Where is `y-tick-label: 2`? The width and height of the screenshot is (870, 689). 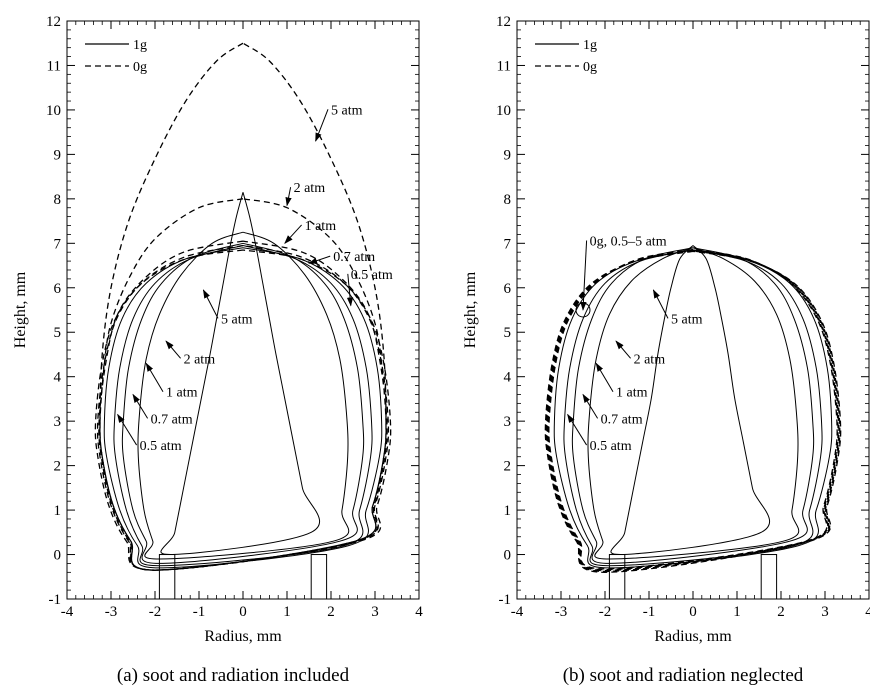
y-tick-label: 2 is located at coordinates (508, 467).